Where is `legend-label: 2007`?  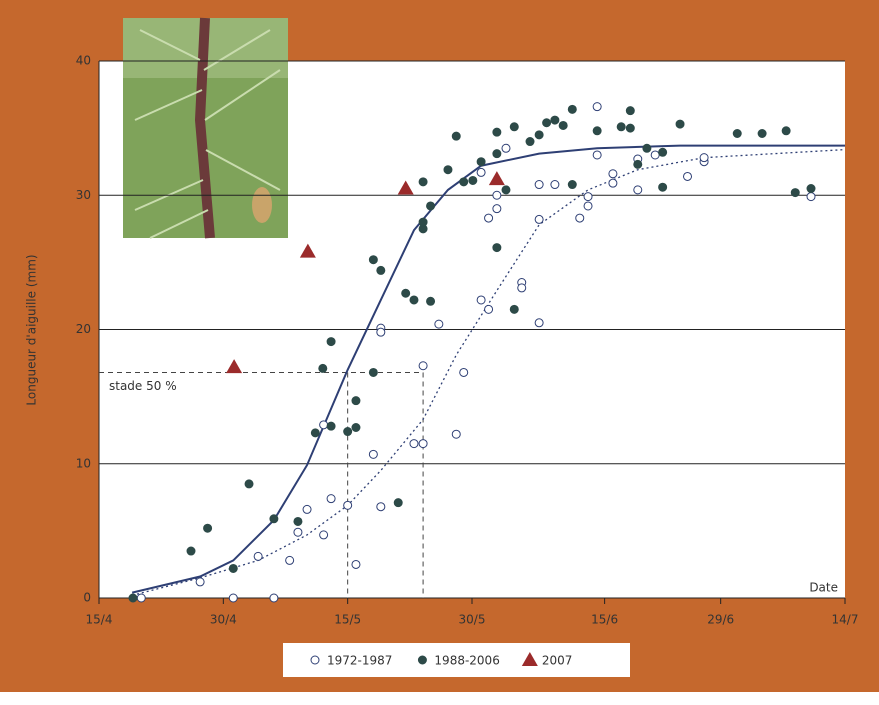 legend-label: 2007 is located at coordinates (557, 661).